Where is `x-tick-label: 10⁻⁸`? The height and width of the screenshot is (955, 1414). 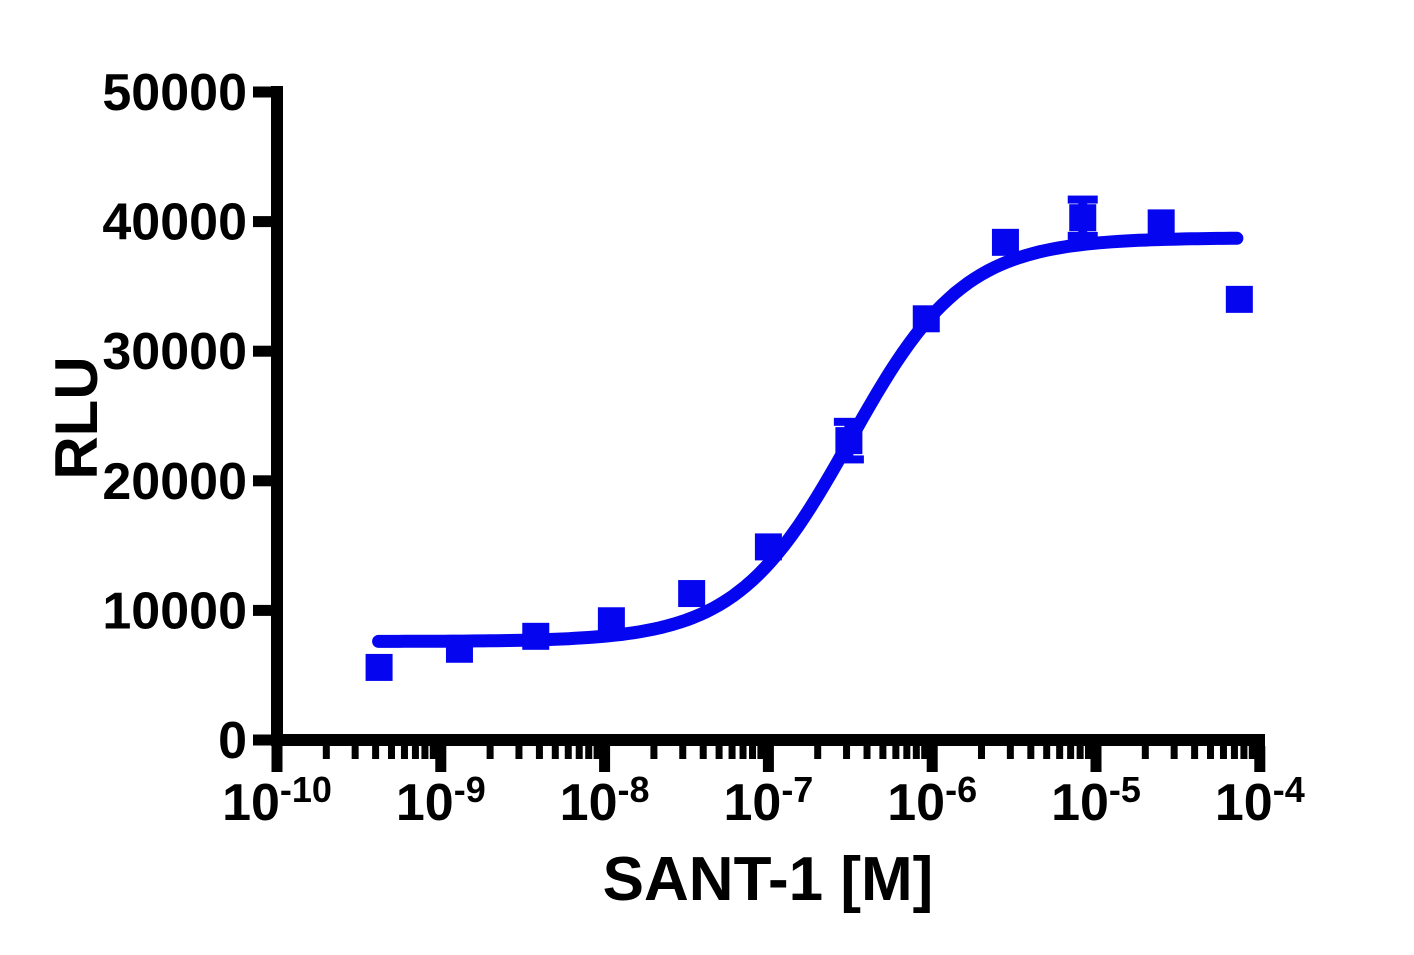
x-tick-label: 10⁻⁸ is located at coordinates (605, 800).